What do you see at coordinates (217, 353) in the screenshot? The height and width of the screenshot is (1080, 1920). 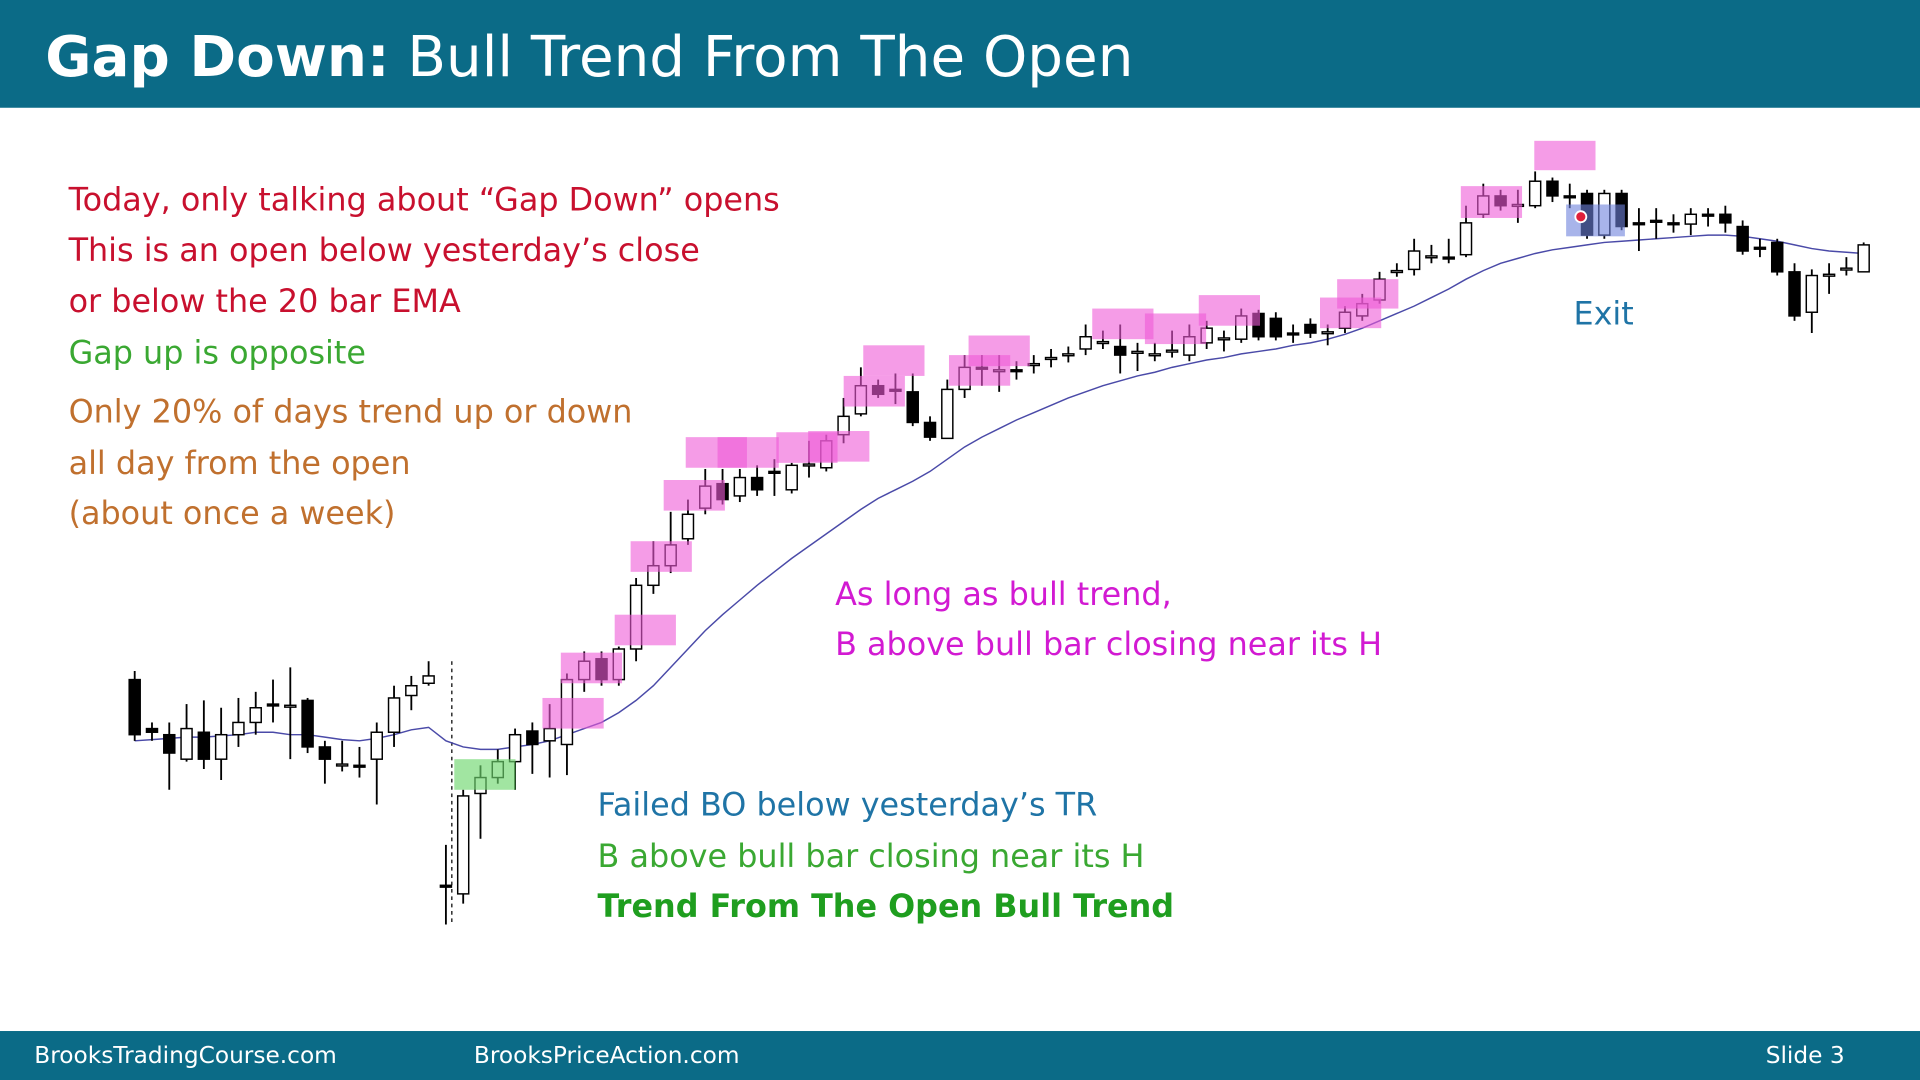 I see `note: Gap up is opposite` at bounding box center [217, 353].